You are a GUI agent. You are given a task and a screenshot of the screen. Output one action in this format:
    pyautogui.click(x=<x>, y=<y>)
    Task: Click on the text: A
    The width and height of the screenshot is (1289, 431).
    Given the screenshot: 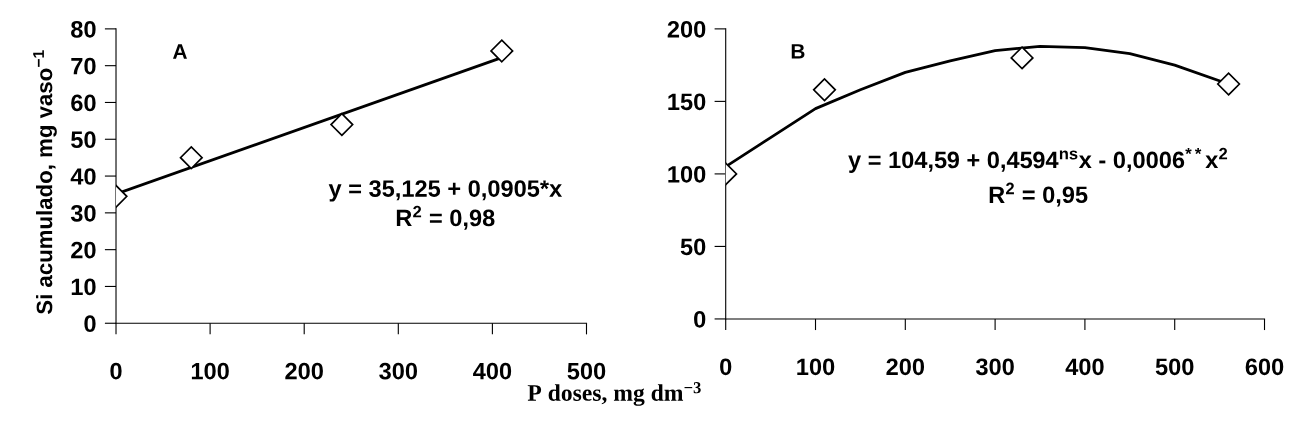 What is the action you would take?
    pyautogui.click(x=179, y=51)
    